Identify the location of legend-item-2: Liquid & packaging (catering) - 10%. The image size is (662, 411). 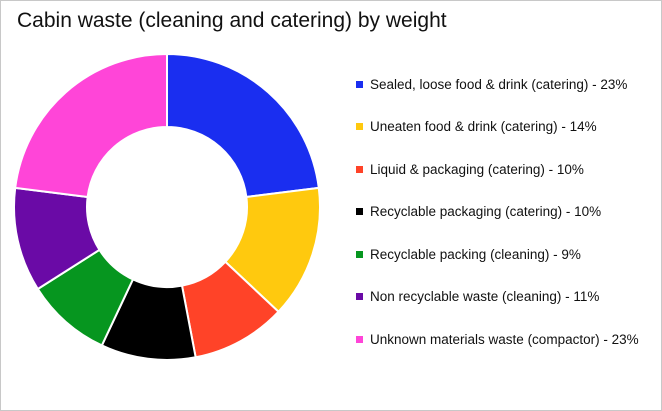
(506, 169).